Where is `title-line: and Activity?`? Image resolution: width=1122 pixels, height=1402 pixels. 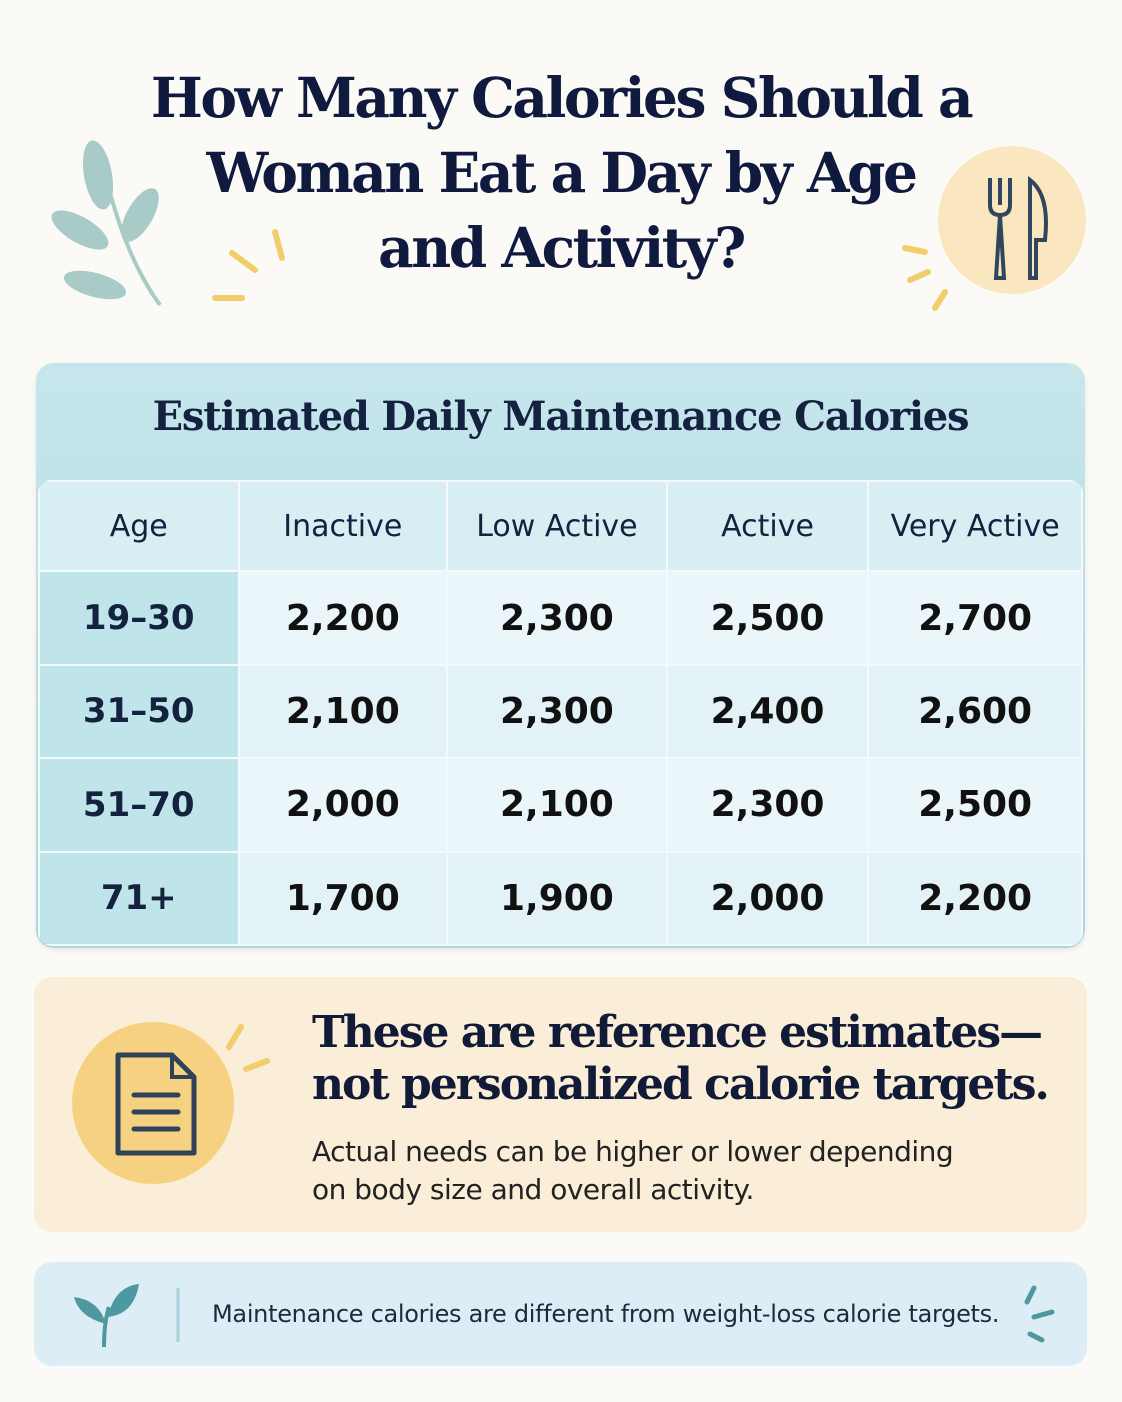 title-line: and Activity? is located at coordinates (562, 247).